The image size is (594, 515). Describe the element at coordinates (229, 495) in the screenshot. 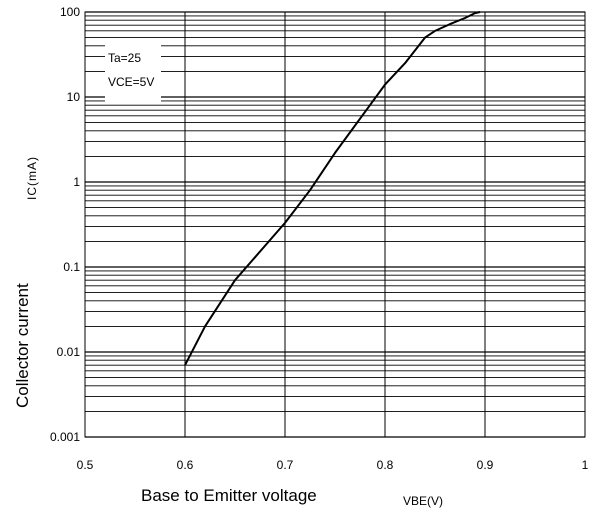

I see `x-axis-label: Base to Emitter voltage` at that location.